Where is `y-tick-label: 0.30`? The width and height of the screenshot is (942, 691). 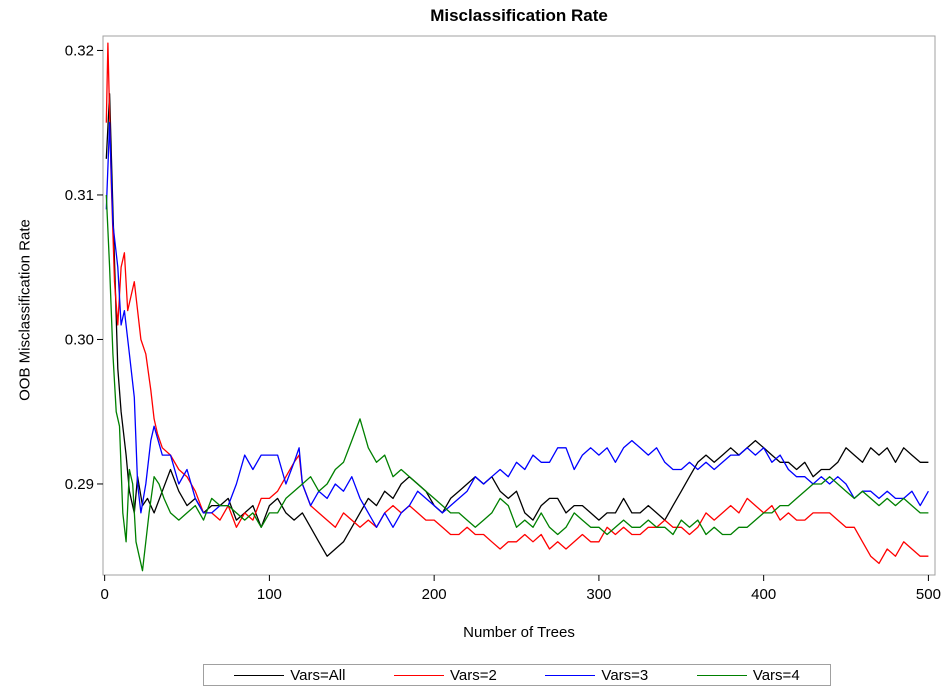 y-tick-label: 0.30 is located at coordinates (79, 339).